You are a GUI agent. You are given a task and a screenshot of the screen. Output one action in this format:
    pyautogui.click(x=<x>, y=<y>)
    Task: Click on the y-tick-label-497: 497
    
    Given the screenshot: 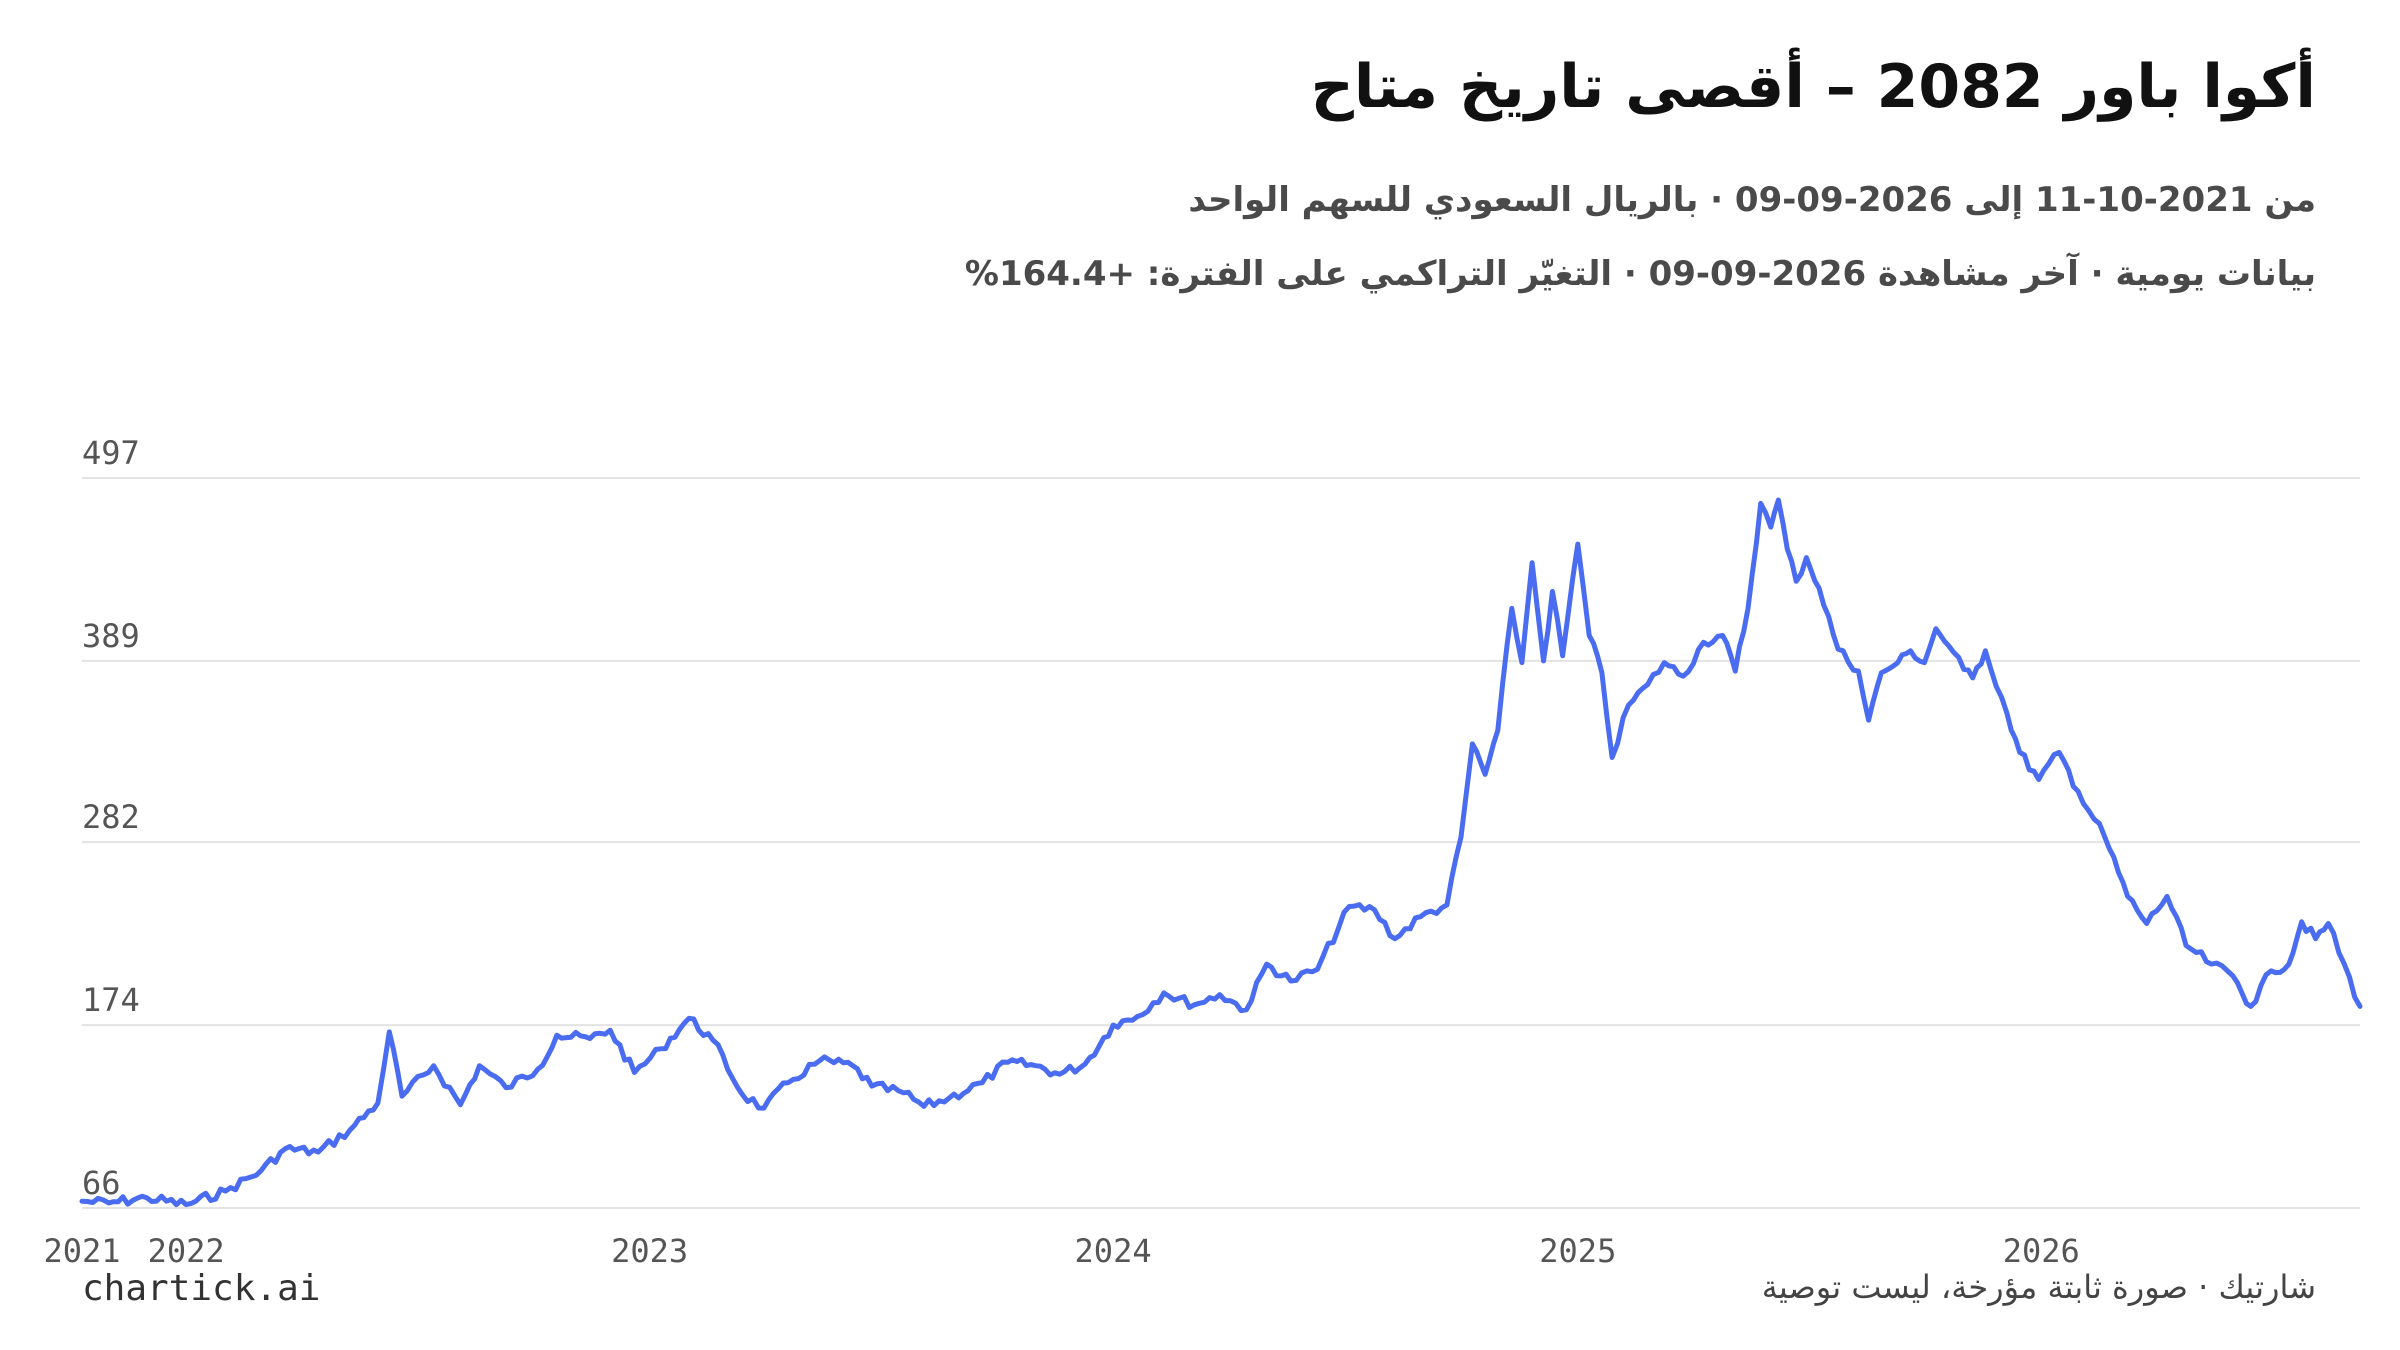 What is the action you would take?
    pyautogui.click(x=111, y=453)
    